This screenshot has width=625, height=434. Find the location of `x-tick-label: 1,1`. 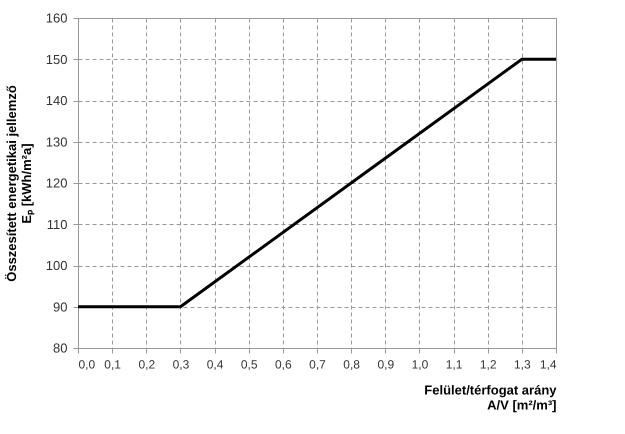

x-tick-label: 1,1 is located at coordinates (454, 365).